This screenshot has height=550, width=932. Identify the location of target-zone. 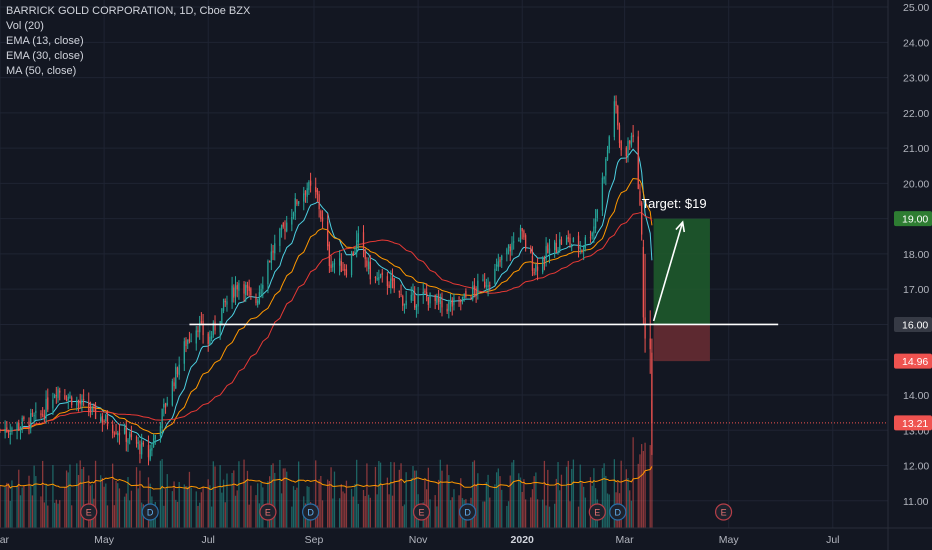
(681, 271).